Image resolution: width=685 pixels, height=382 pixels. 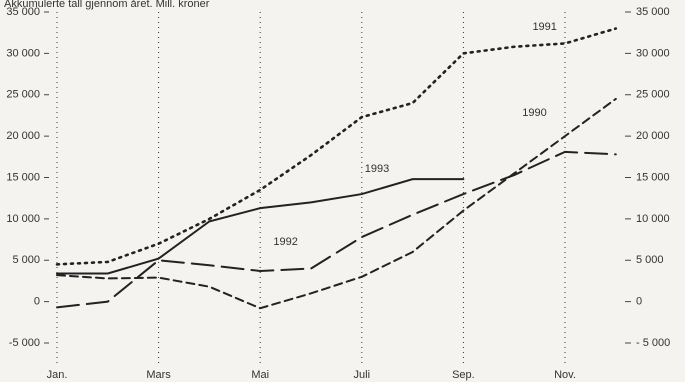 What do you see at coordinates (653, 343) in the screenshot?
I see `y2-tick-label: - 5 000` at bounding box center [653, 343].